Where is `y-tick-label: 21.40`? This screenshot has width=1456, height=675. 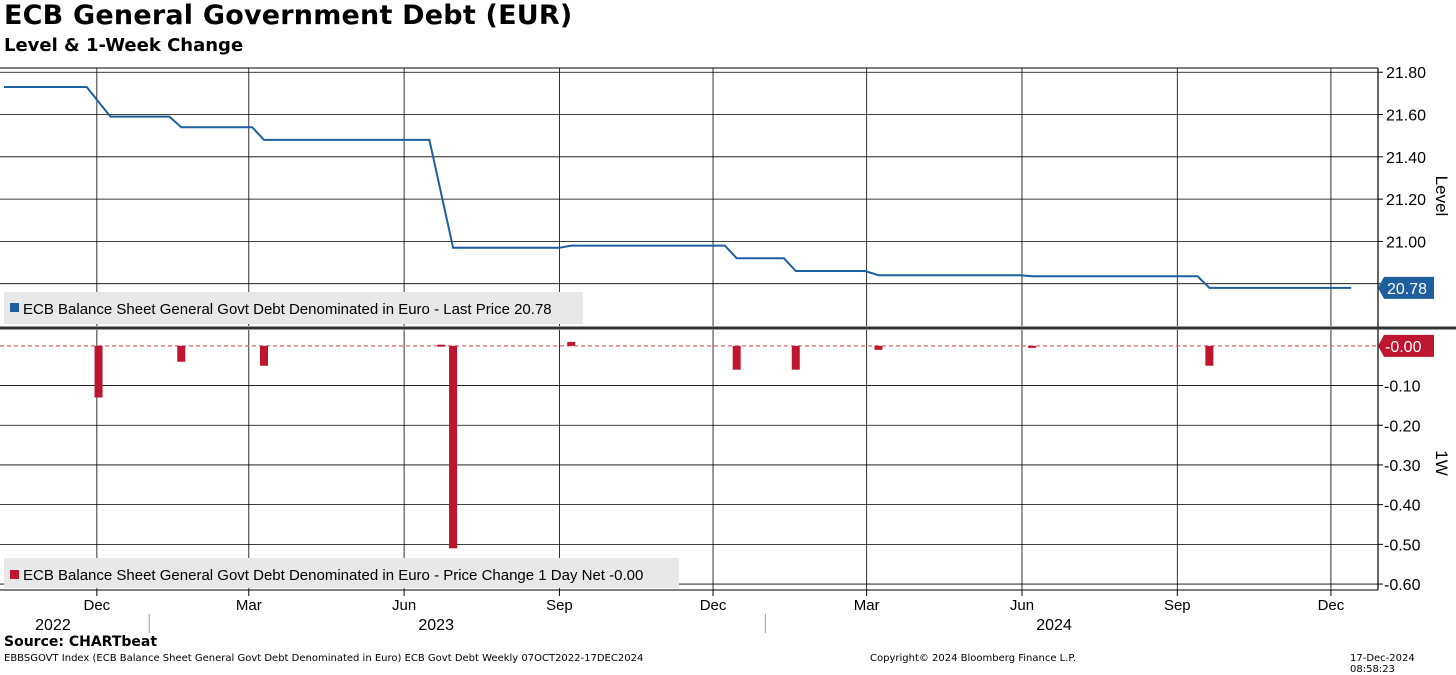
y-tick-label: 21.40 is located at coordinates (1406, 158).